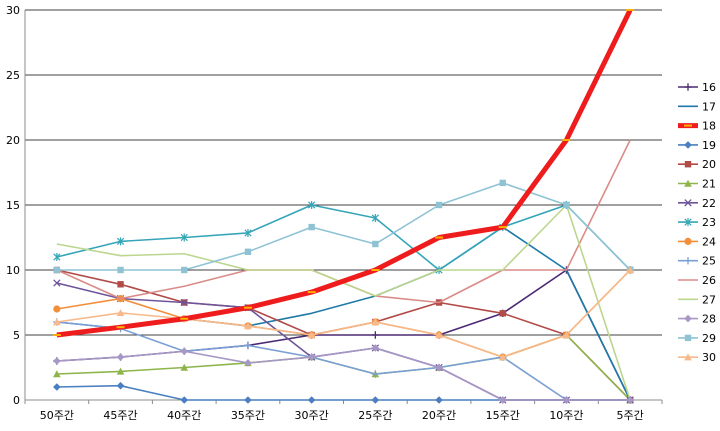  What do you see at coordinates (343, 392) in the screenshot?
I see `series-19-line` at bounding box center [343, 392].